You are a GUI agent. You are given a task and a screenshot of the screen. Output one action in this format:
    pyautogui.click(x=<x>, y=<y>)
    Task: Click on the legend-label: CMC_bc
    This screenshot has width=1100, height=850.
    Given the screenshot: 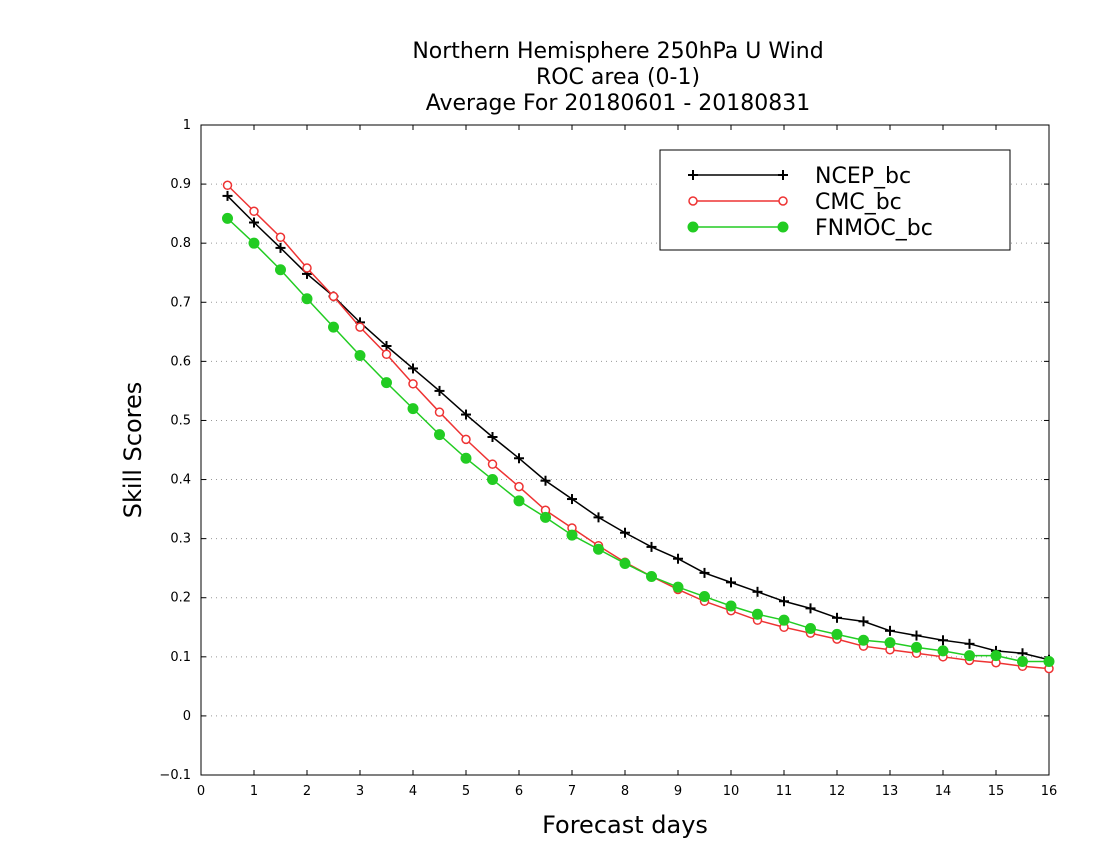 What is the action you would take?
    pyautogui.click(x=858, y=202)
    